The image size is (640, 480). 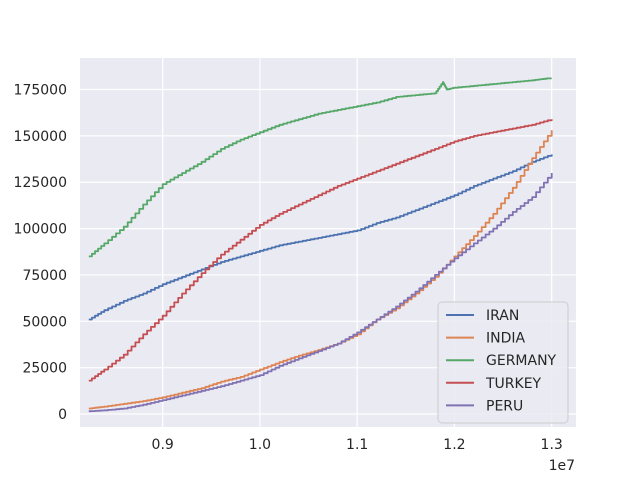 What do you see at coordinates (62, 415) in the screenshot?
I see `y-tick-label: 0` at bounding box center [62, 415].